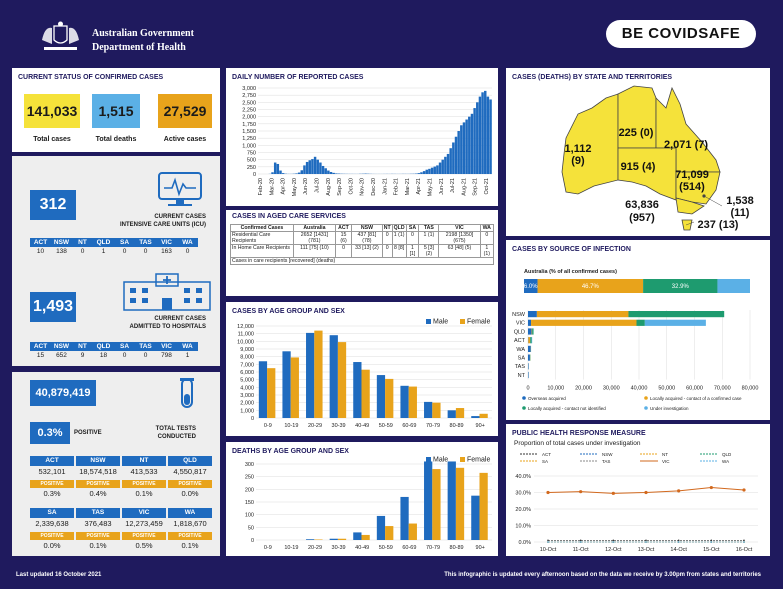 The height and width of the screenshot is (589, 783). Describe the element at coordinates (483, 506) in the screenshot. I see `death-bar-female` at that location.